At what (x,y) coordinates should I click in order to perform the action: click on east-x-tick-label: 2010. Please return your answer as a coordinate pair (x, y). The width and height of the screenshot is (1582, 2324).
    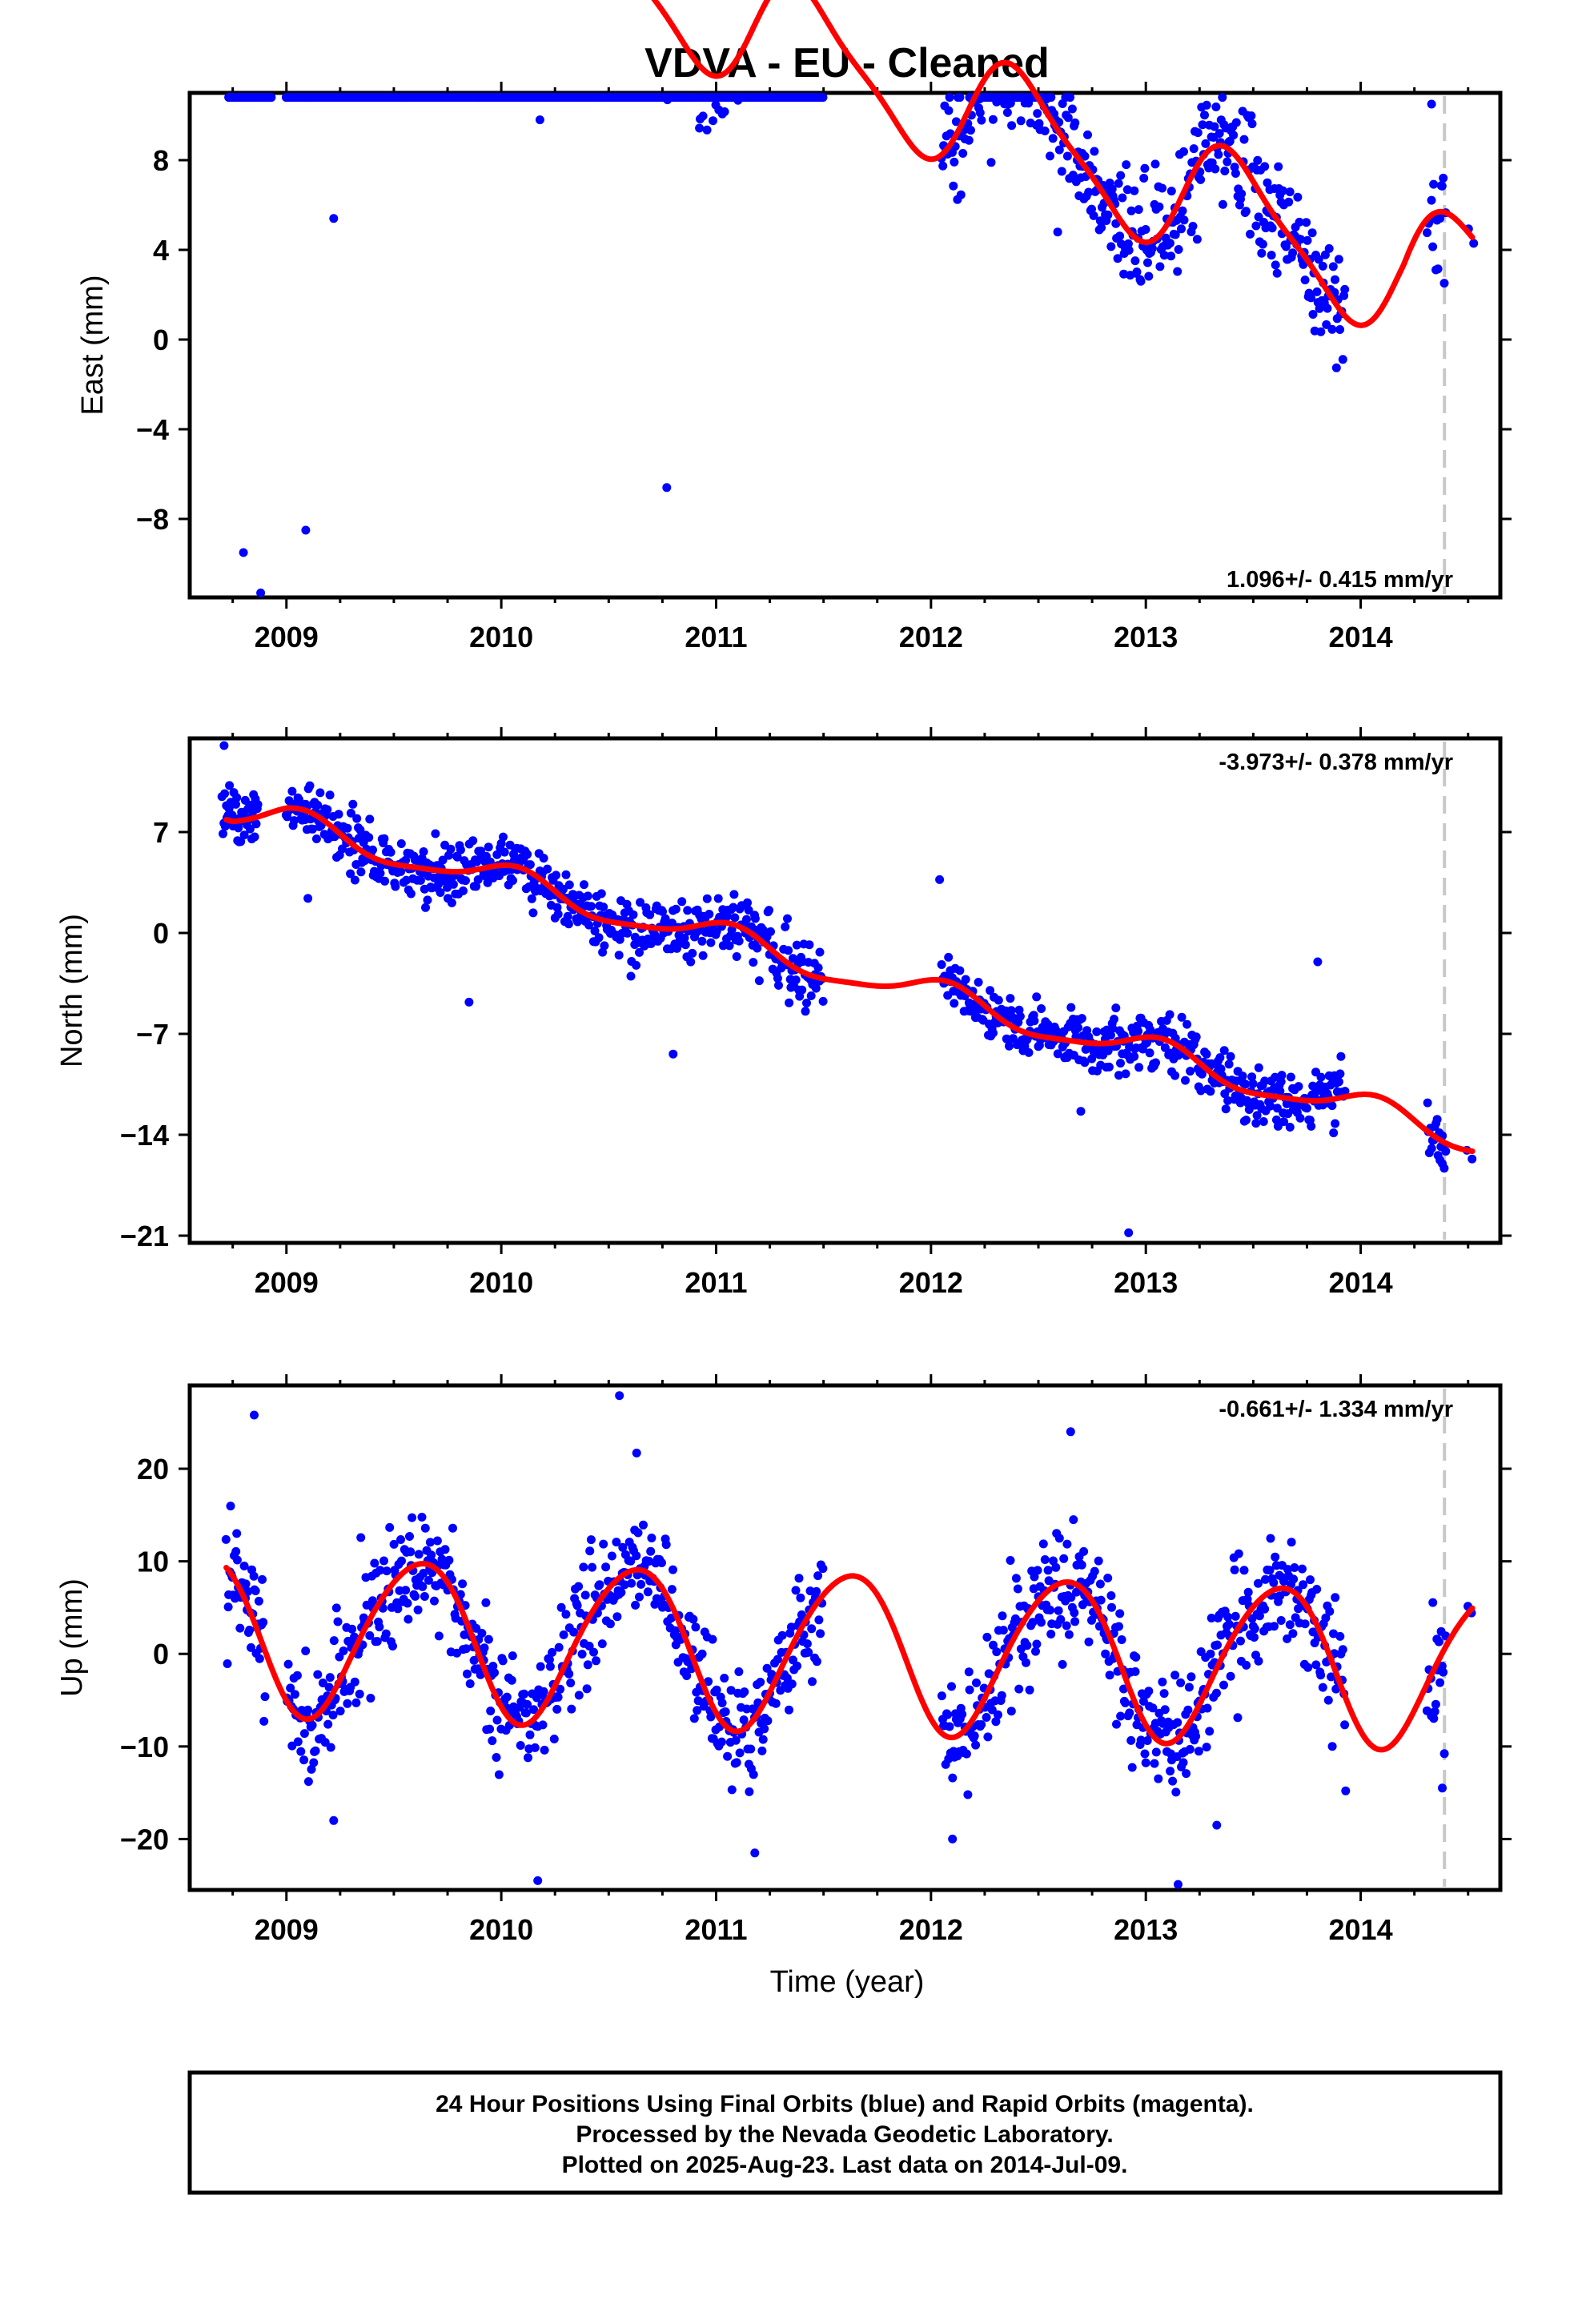
    Looking at the image, I should click on (501, 637).